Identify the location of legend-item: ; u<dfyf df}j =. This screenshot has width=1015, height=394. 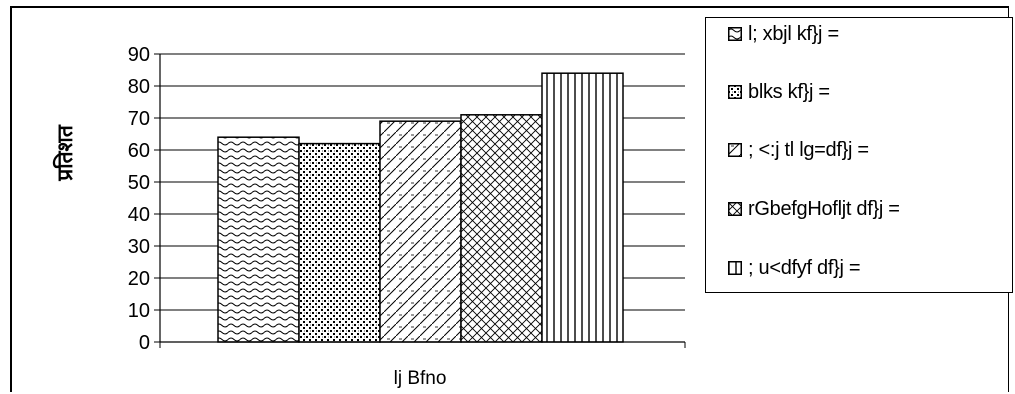
(794, 268).